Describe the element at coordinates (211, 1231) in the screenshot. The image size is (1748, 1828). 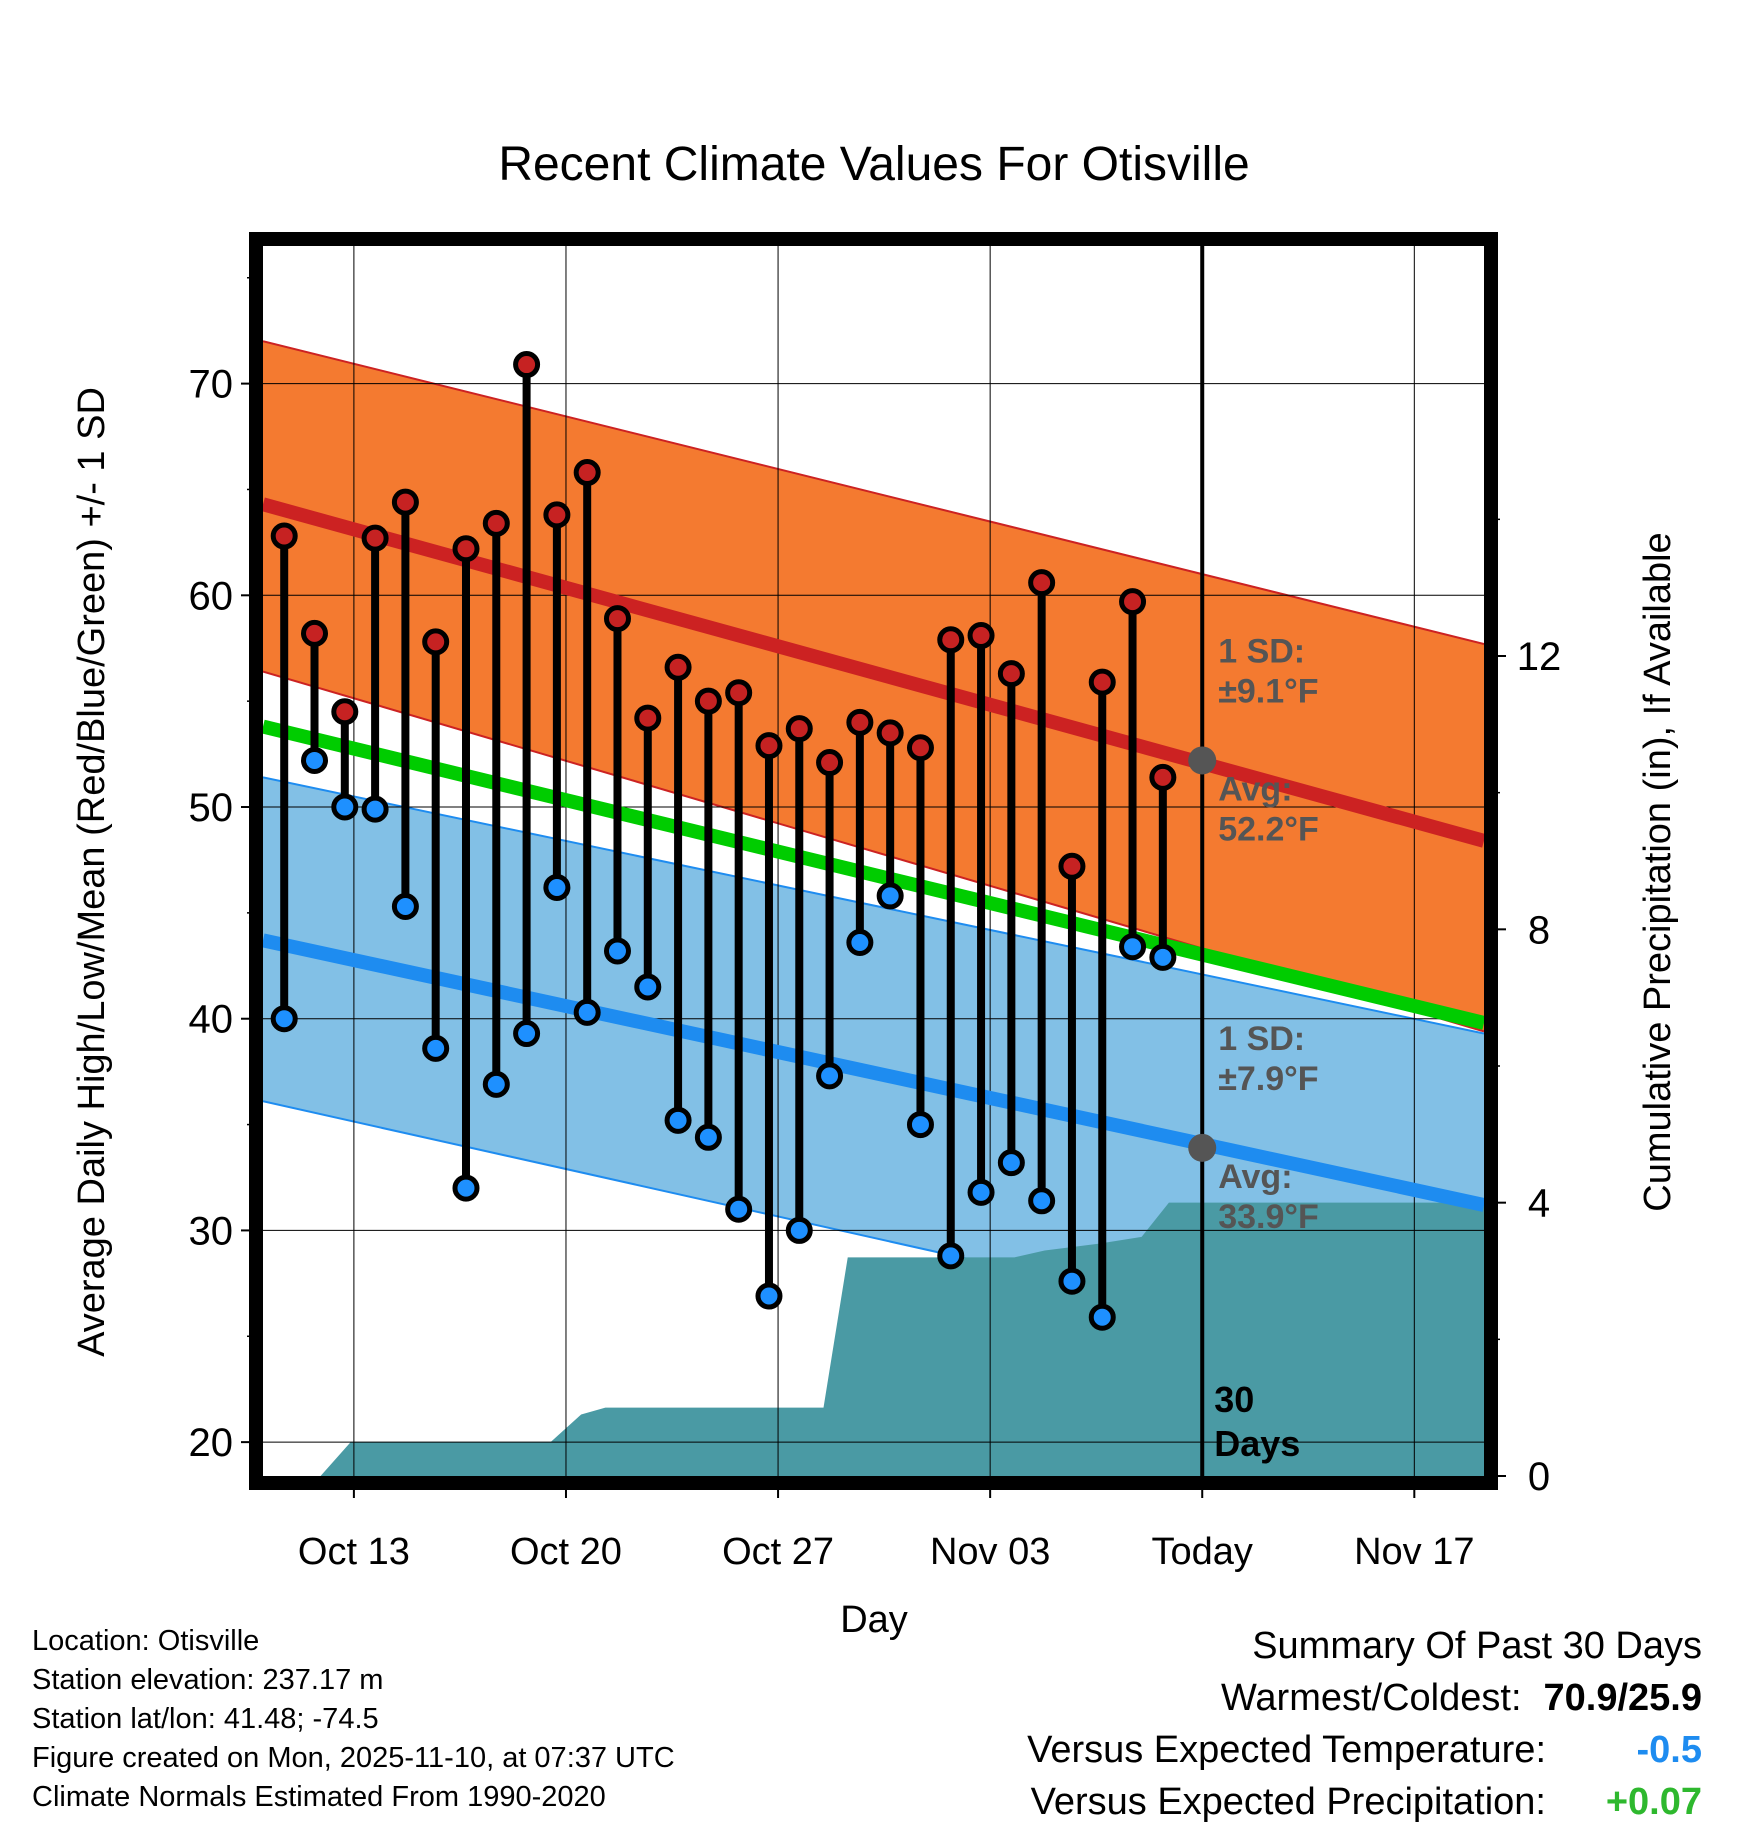
I see `y-tick-label: 30` at that location.